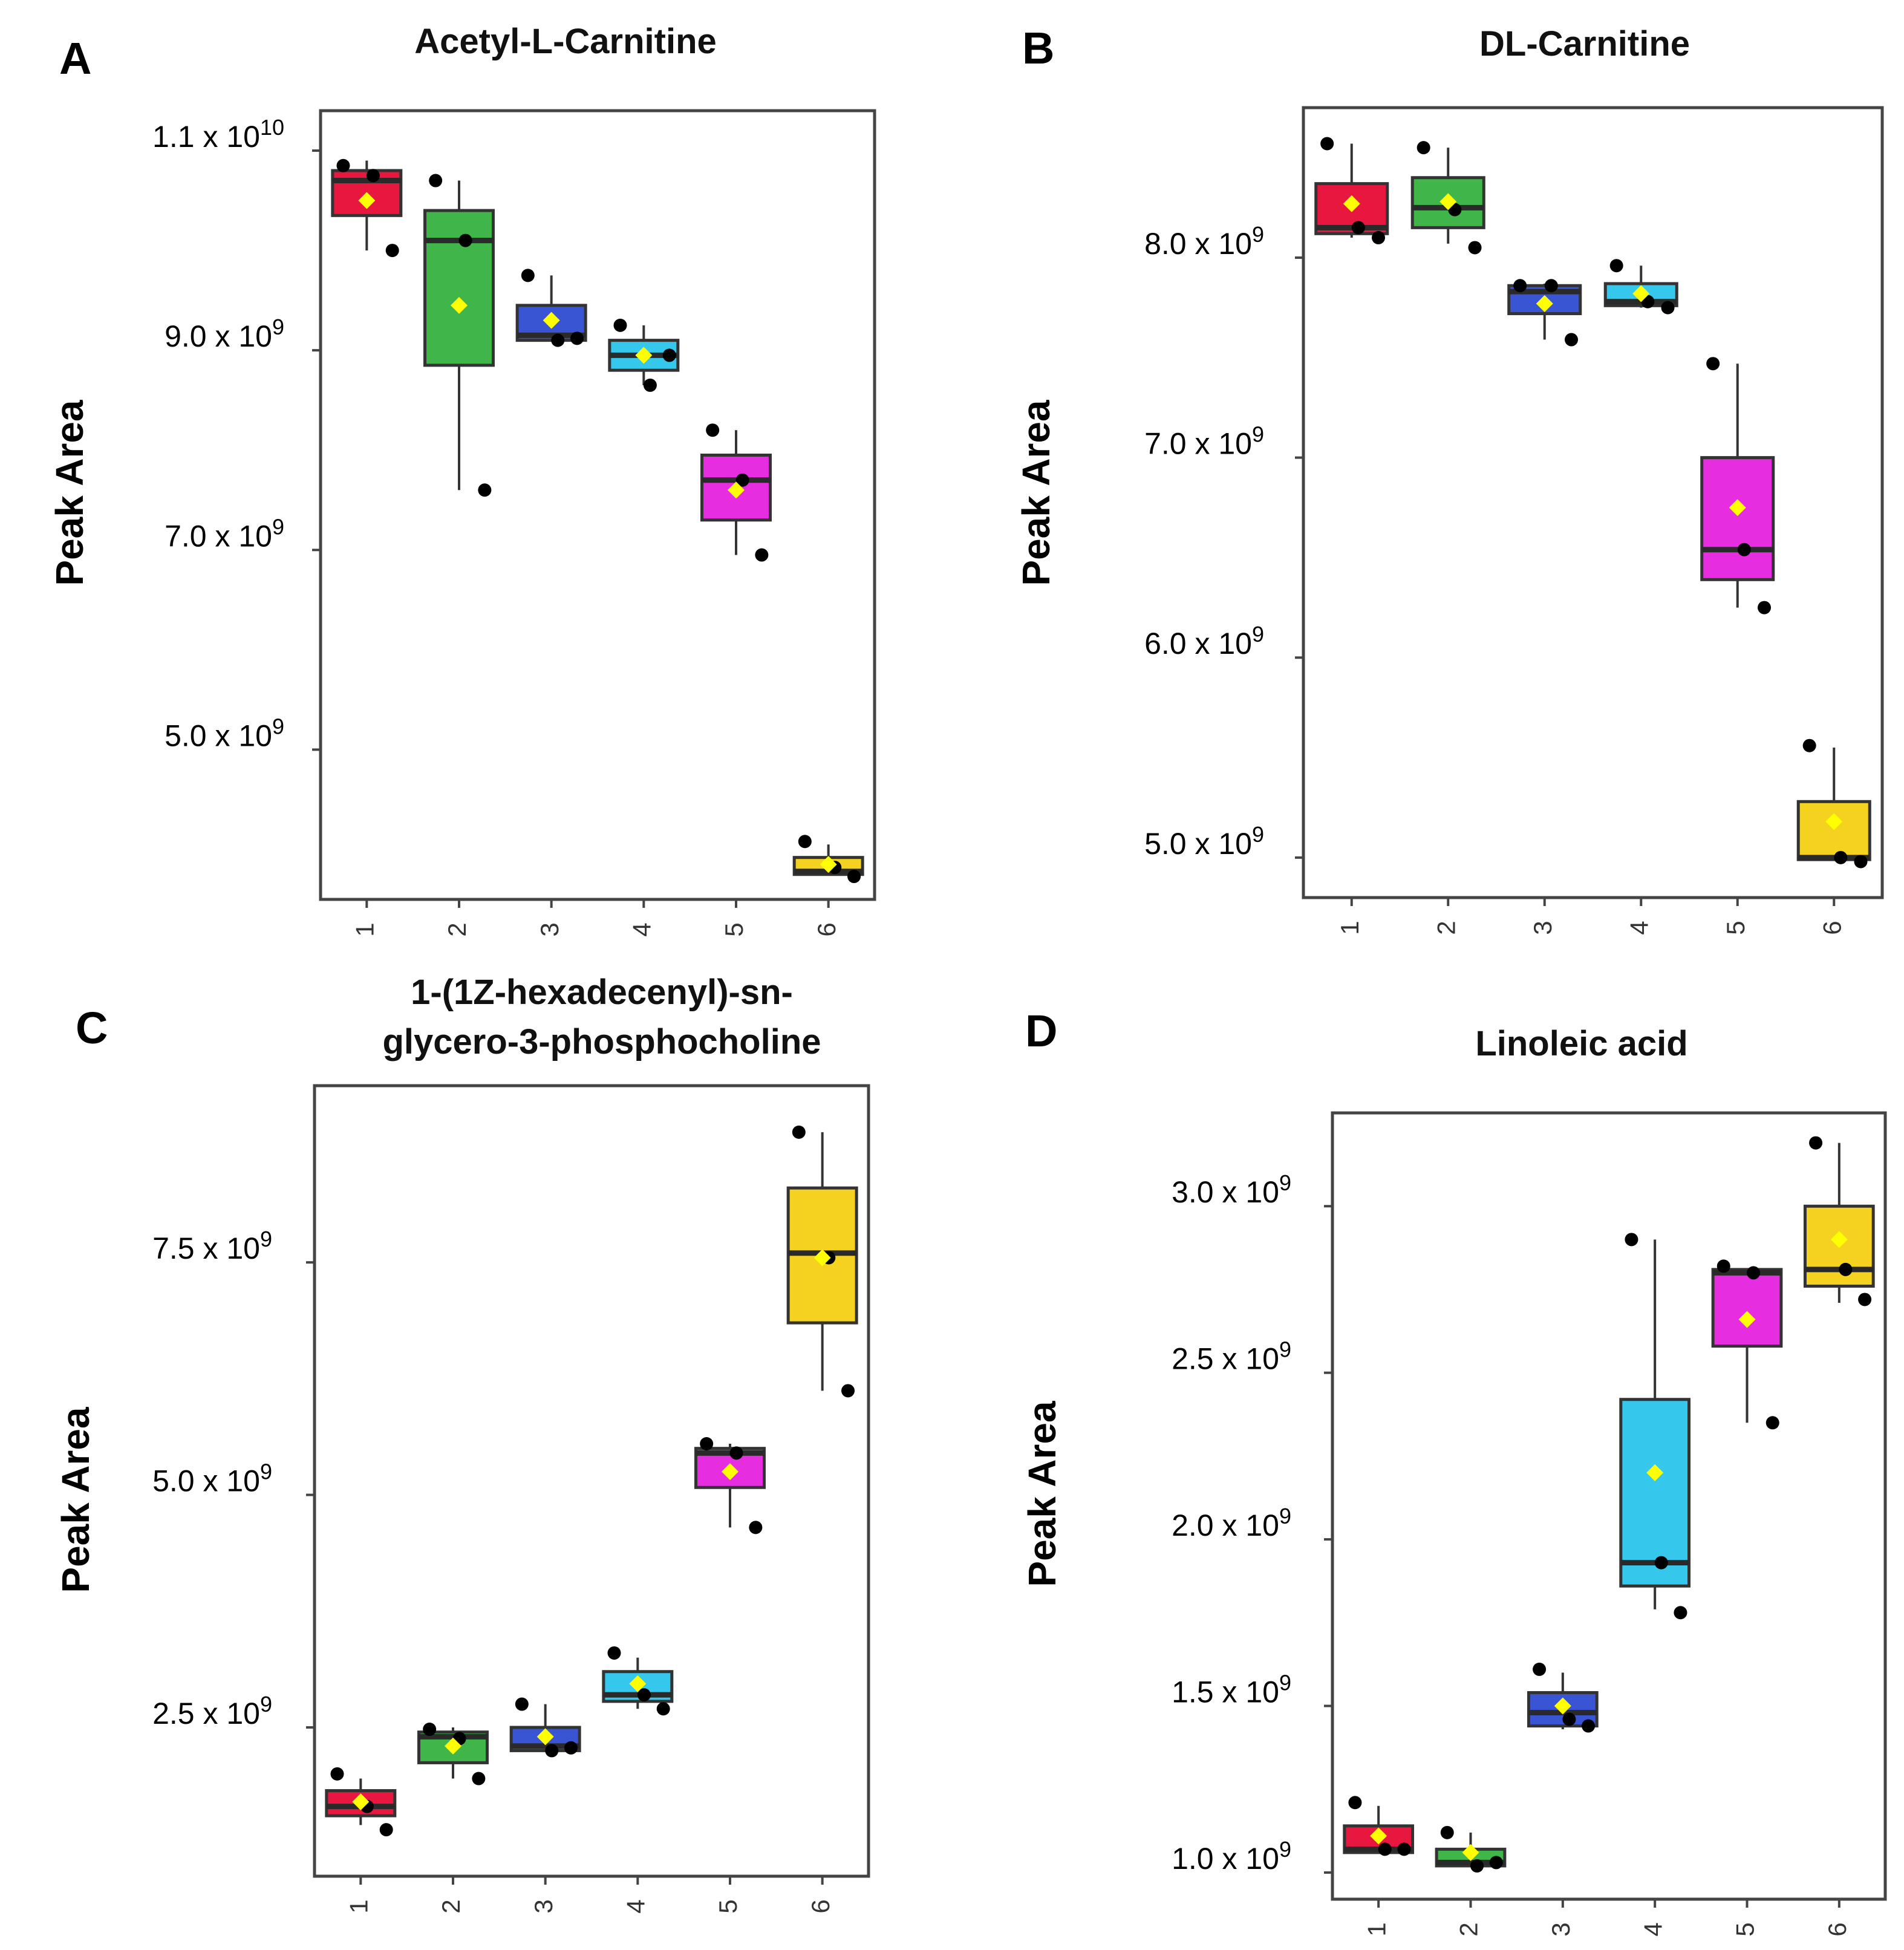 This screenshot has height=1950, width=1904. What do you see at coordinates (272, 128) in the screenshot?
I see `y-tick-exponent: 10` at bounding box center [272, 128].